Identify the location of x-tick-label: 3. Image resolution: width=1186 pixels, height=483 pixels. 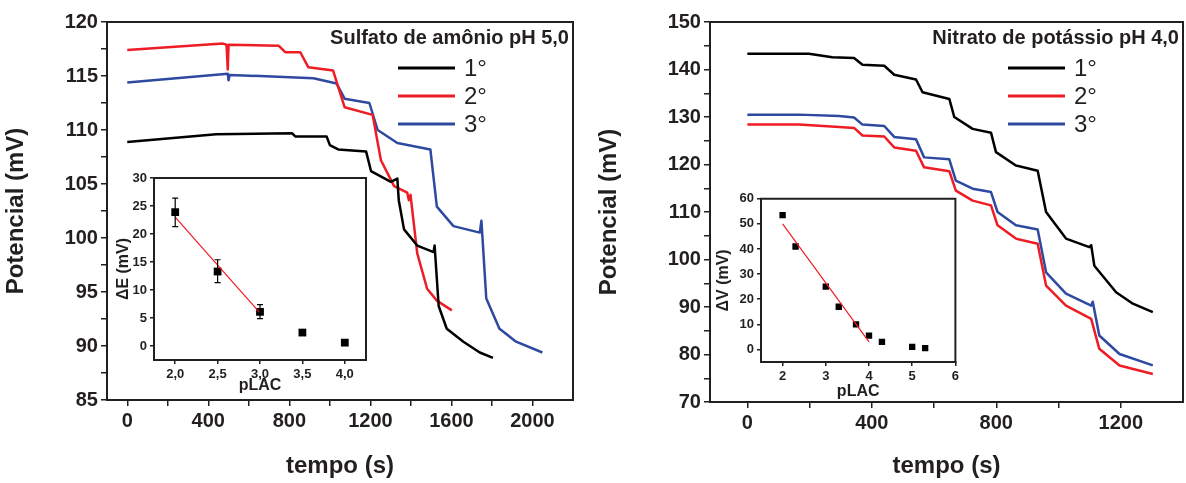
(826, 376).